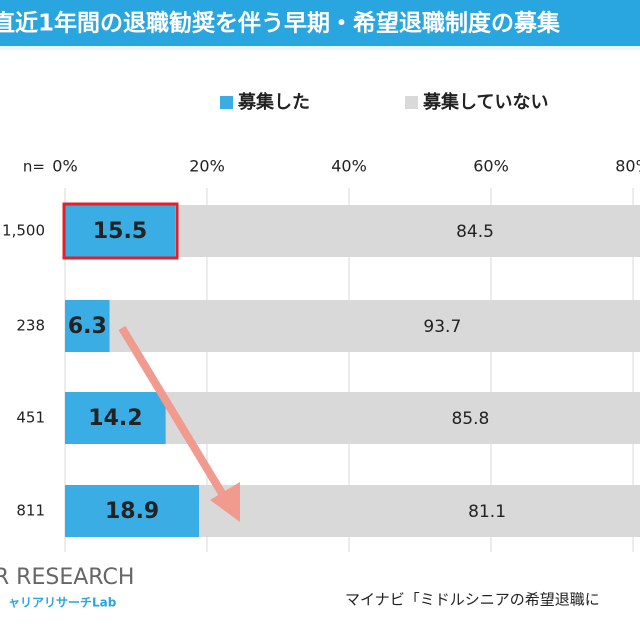  Describe the element at coordinates (491, 166) in the screenshot. I see `x-tick-label: 60%` at that location.